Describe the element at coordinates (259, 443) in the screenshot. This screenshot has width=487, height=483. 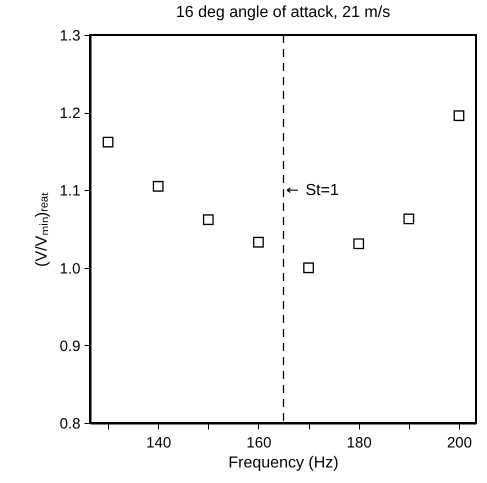
I see `x-tick-label: 160` at that location.